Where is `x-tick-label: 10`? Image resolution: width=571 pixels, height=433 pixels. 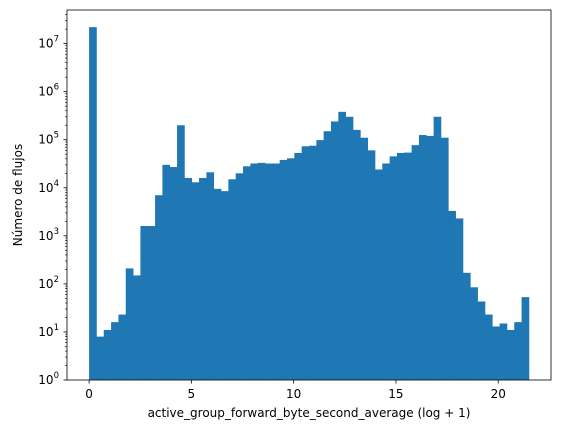
x-tick-label: 10 is located at coordinates (293, 394).